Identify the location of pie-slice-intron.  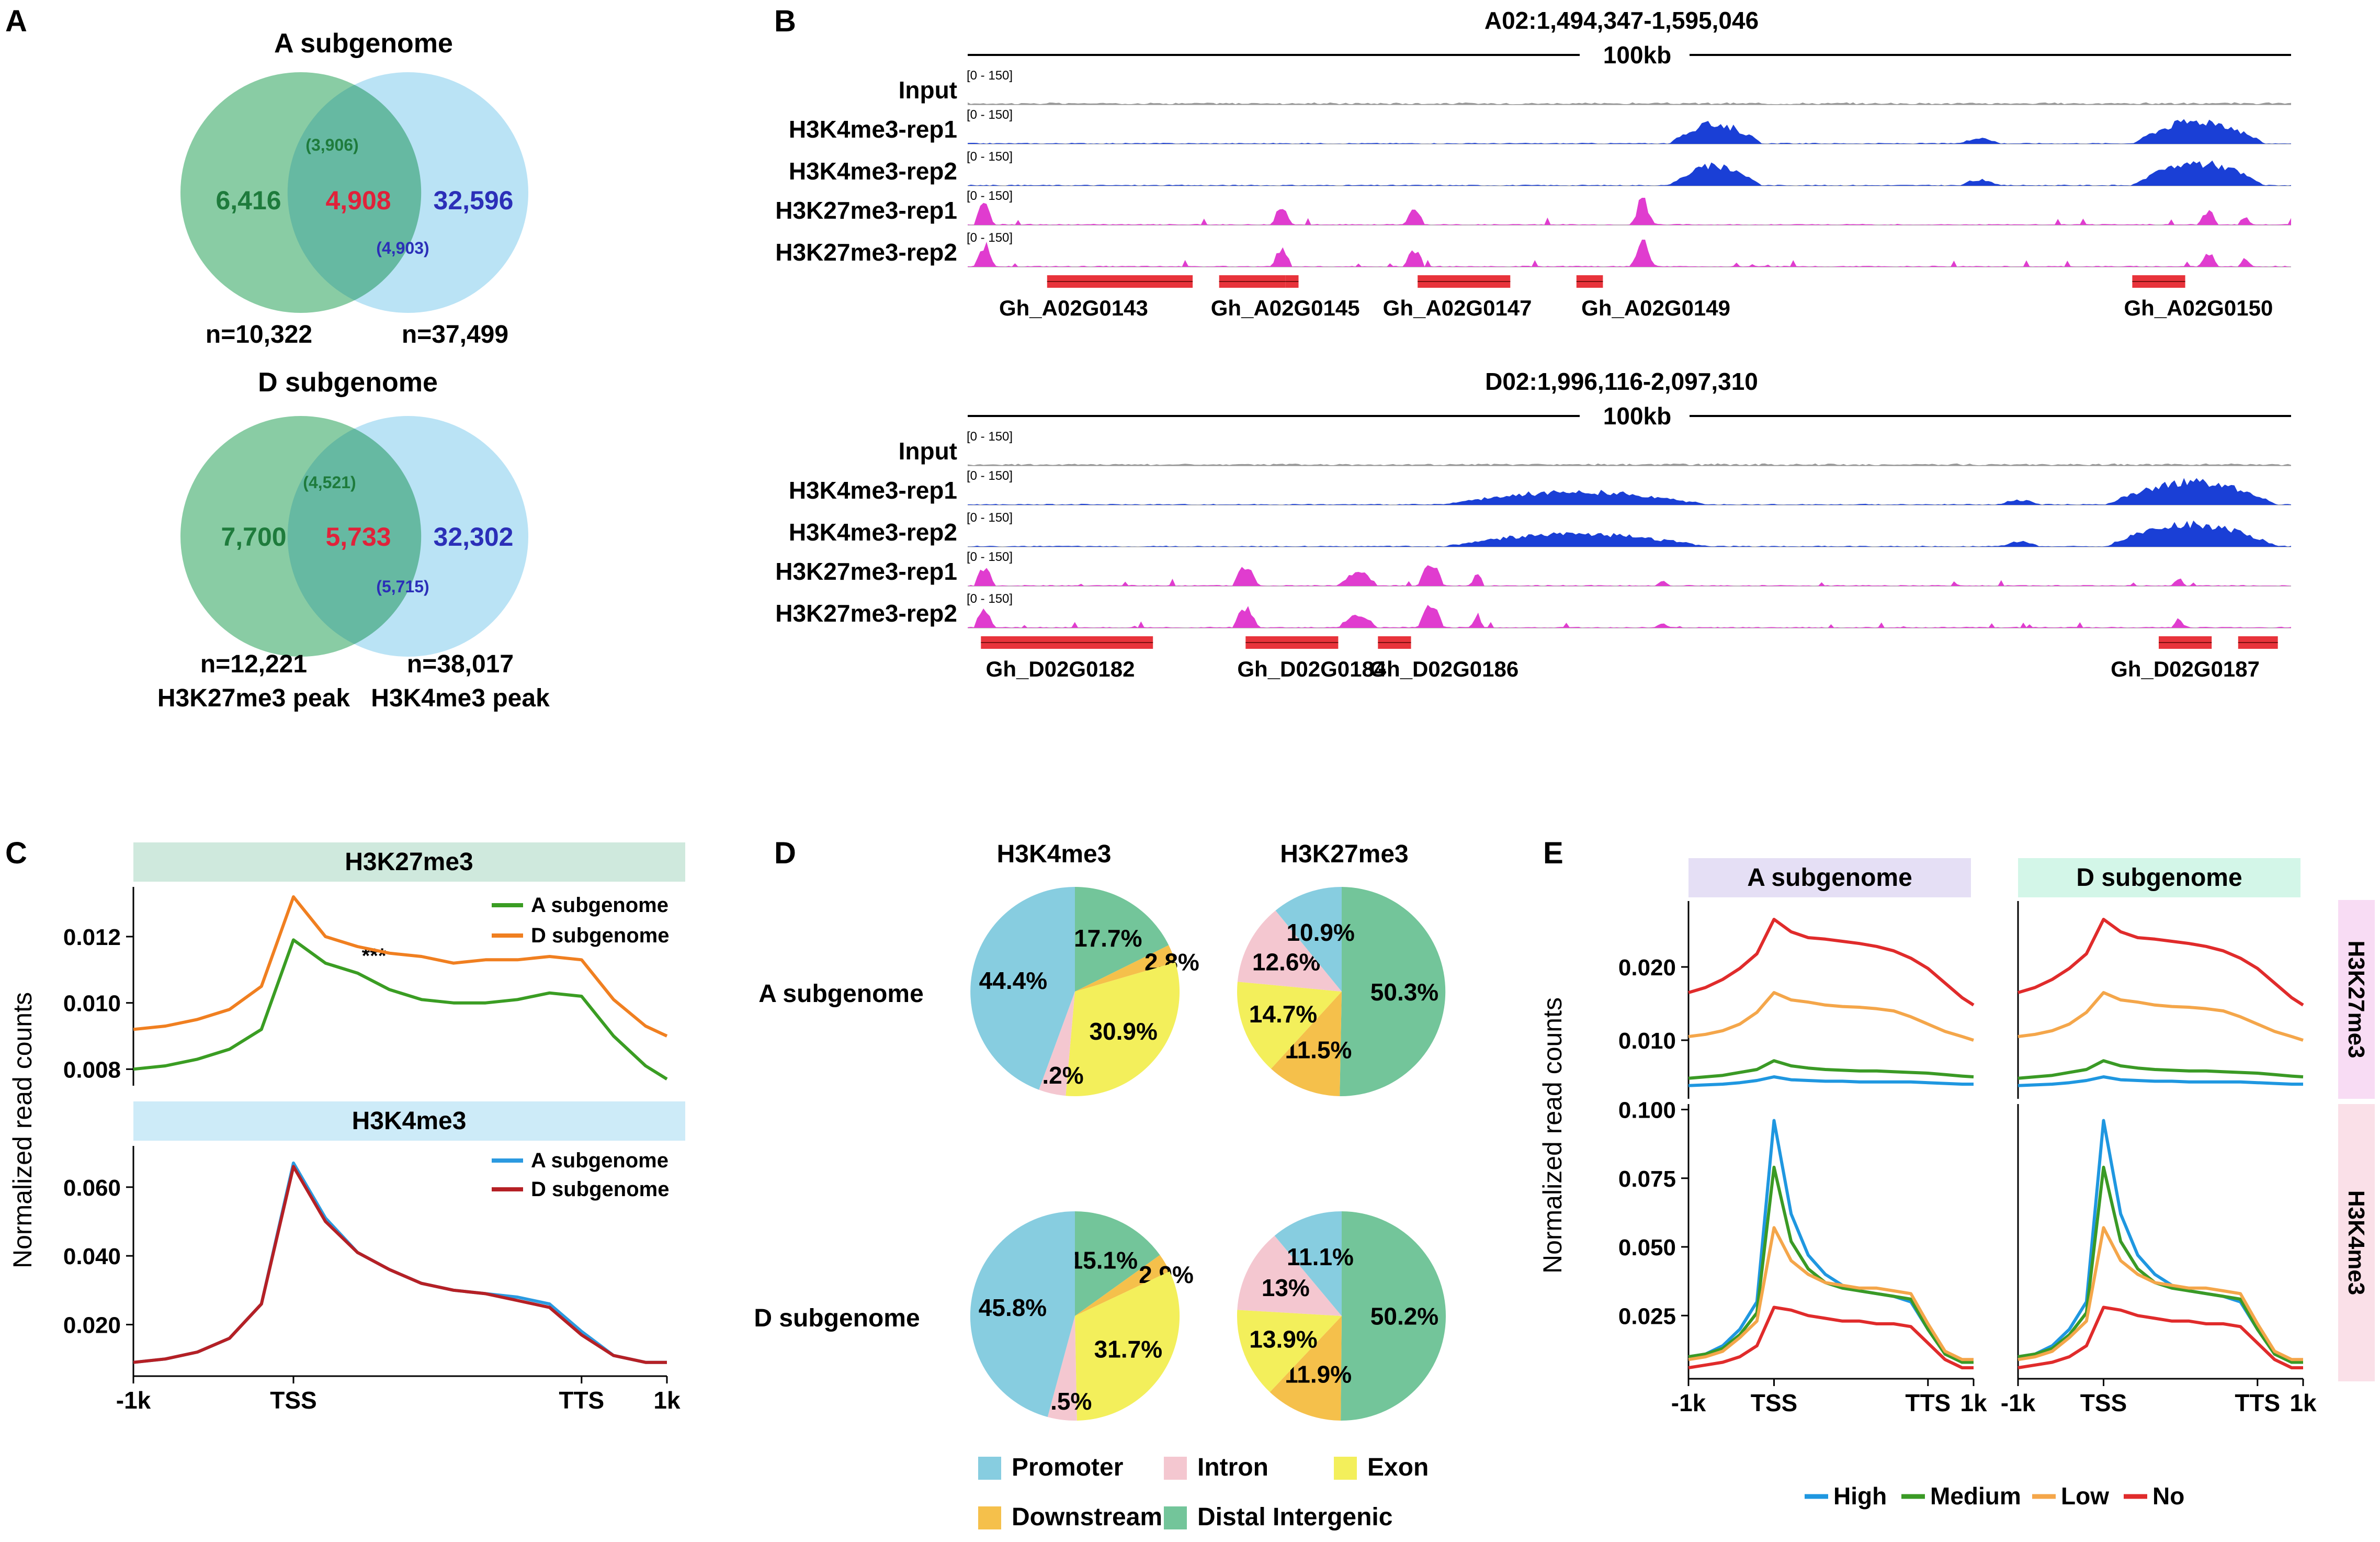
(1289, 1275).